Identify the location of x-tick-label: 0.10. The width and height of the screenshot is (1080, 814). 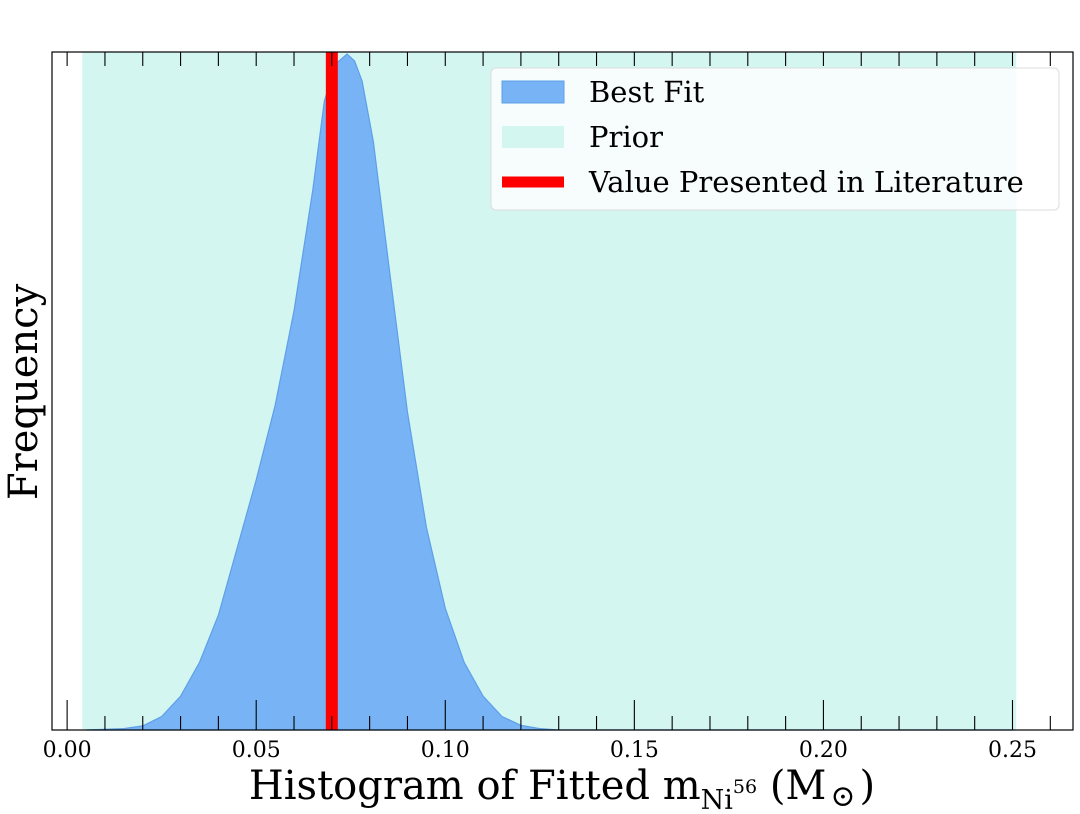
(445, 750).